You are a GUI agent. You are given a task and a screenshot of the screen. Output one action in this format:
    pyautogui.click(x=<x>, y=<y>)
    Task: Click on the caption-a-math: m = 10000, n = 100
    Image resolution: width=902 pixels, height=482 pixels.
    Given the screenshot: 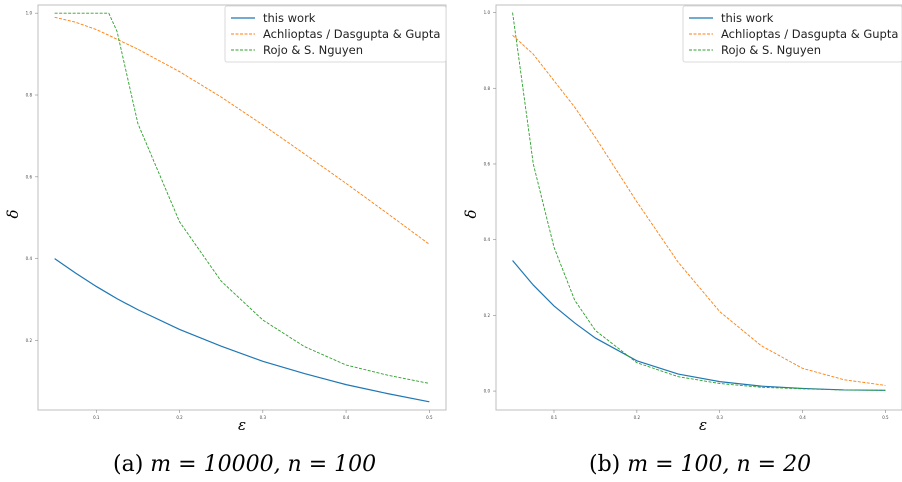 What is the action you would take?
    pyautogui.click(x=263, y=464)
    